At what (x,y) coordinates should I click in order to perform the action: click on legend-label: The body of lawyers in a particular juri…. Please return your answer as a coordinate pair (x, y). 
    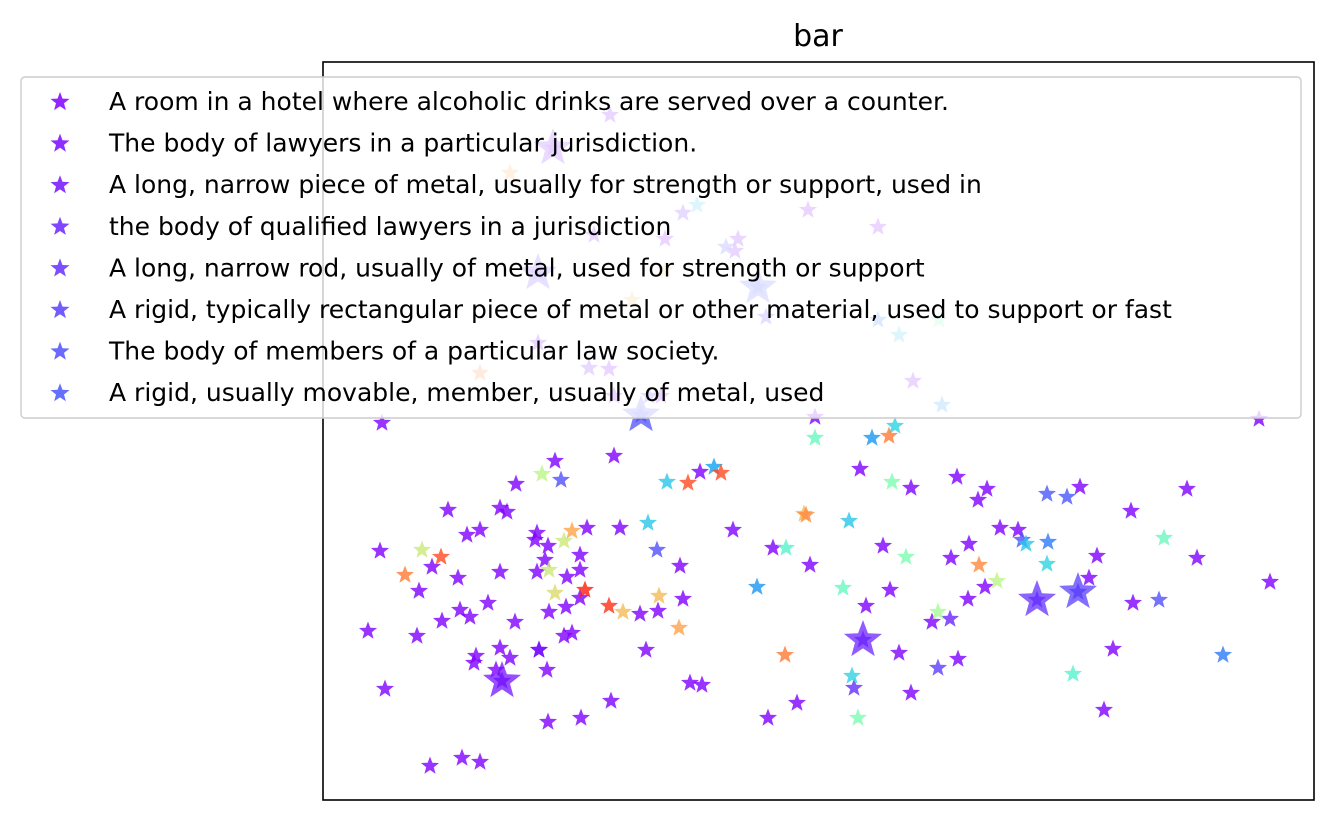
    Looking at the image, I should click on (402, 143).